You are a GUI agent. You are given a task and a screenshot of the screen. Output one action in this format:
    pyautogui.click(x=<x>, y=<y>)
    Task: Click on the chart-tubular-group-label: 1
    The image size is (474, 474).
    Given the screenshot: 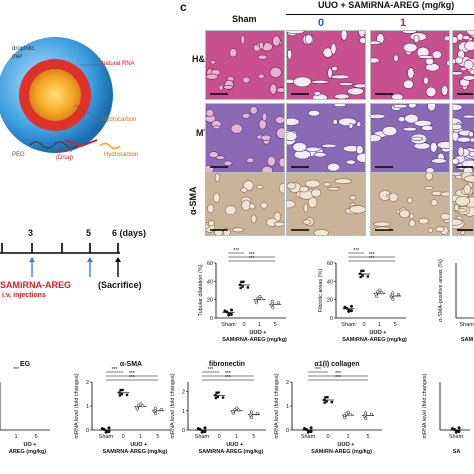 What is the action you would take?
    pyautogui.click(x=259, y=325)
    